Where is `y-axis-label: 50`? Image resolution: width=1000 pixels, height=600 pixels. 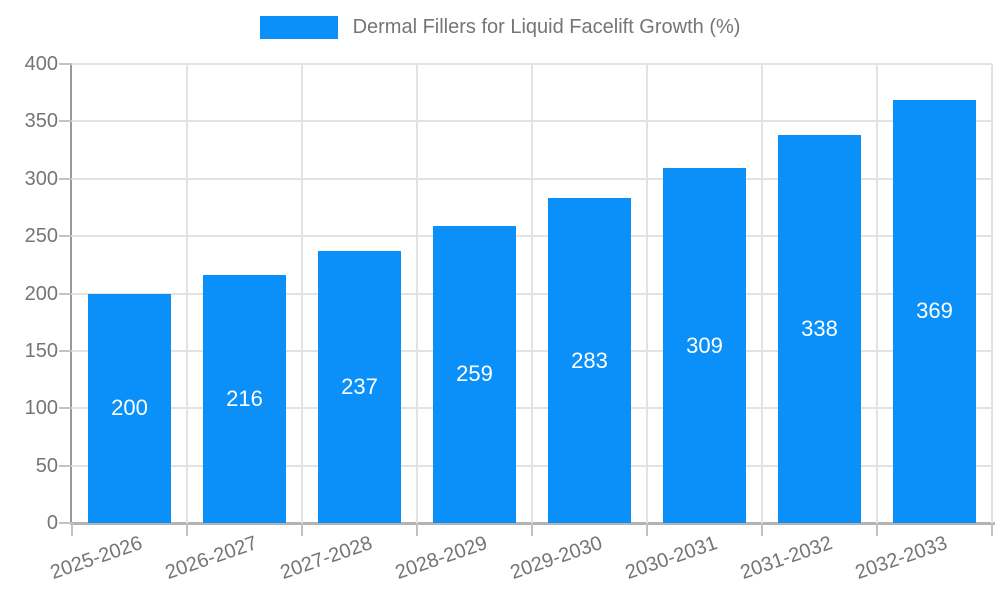
y-axis-label: 50 is located at coordinates (46, 465).